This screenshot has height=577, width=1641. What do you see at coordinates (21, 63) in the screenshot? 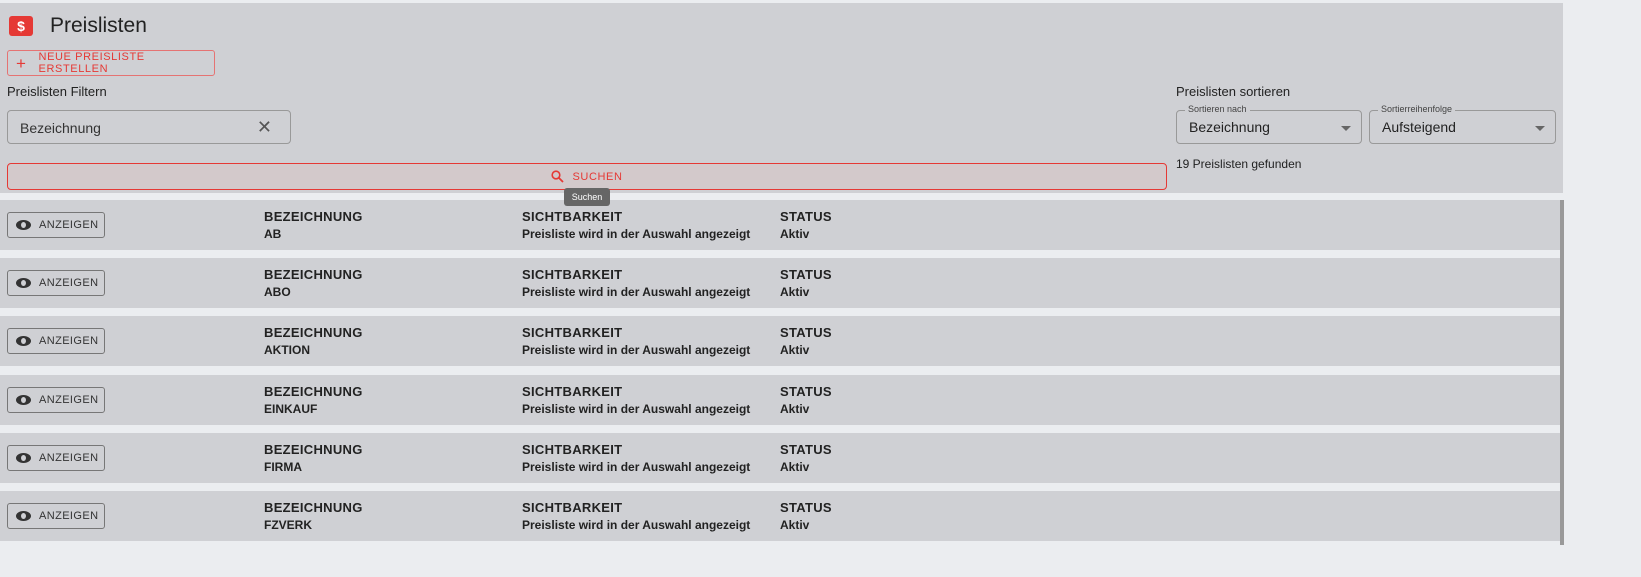
I see `plus-icon: +` at bounding box center [21, 63].